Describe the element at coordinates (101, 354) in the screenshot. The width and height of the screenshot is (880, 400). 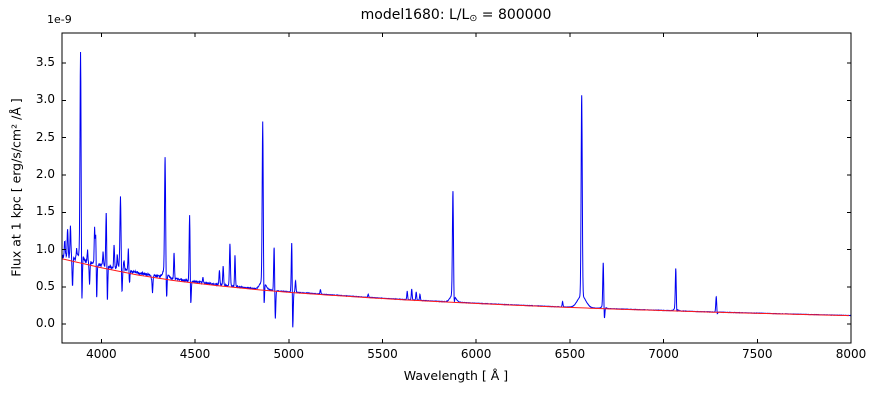
I see `x-tick-label: 4000` at that location.